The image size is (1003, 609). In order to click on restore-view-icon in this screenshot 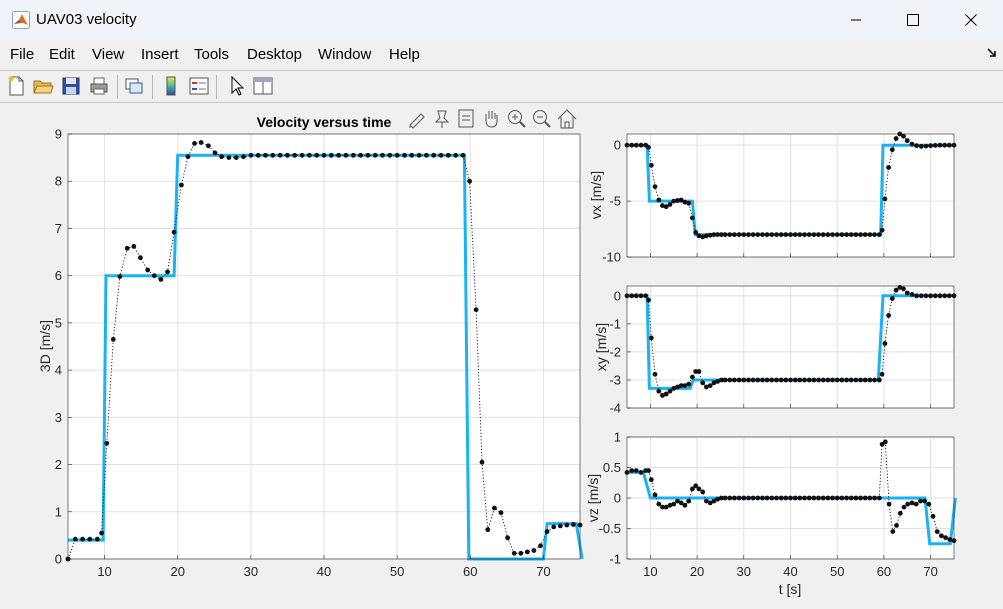, I will do `click(466, 118)`.